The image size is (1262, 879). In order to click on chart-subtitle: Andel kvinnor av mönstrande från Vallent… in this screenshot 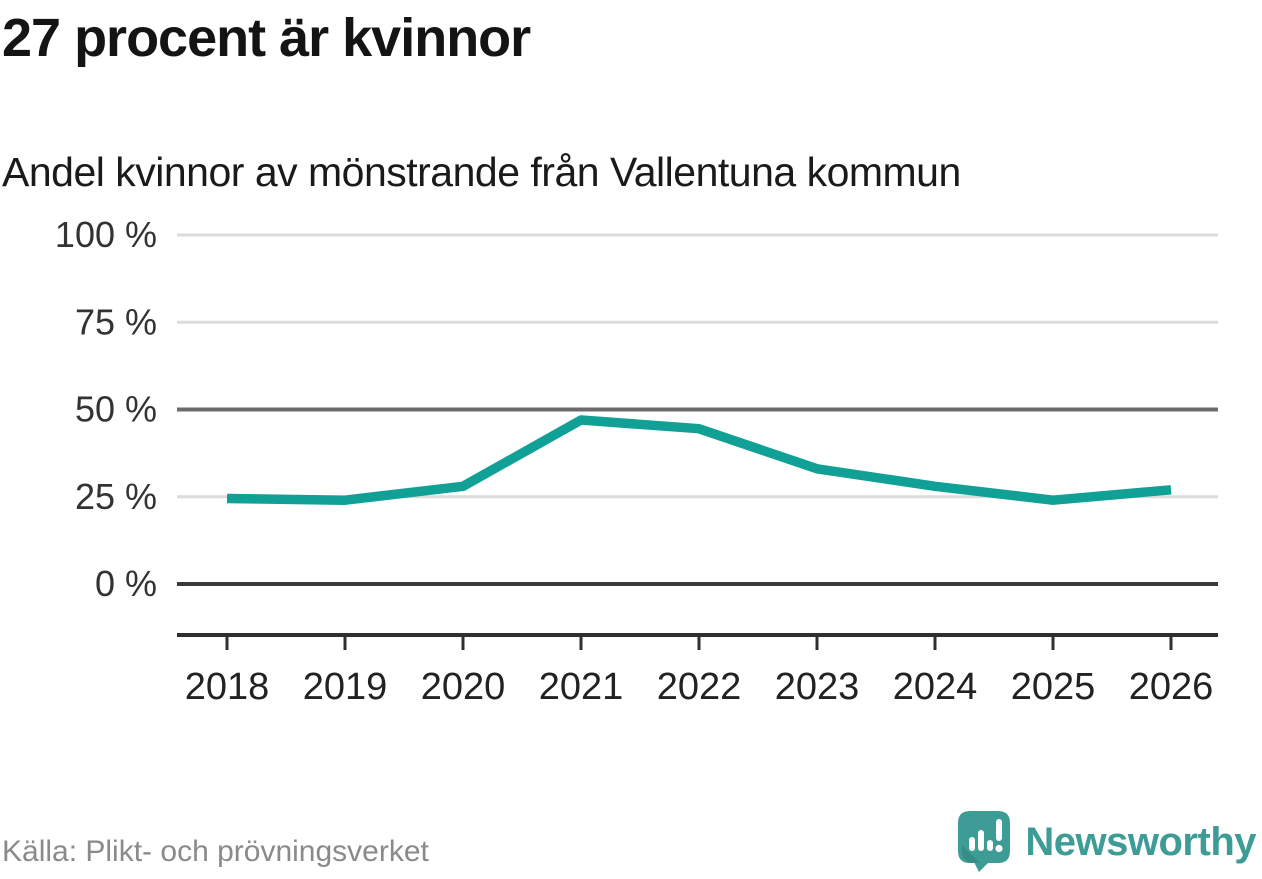, I will do `click(481, 172)`.